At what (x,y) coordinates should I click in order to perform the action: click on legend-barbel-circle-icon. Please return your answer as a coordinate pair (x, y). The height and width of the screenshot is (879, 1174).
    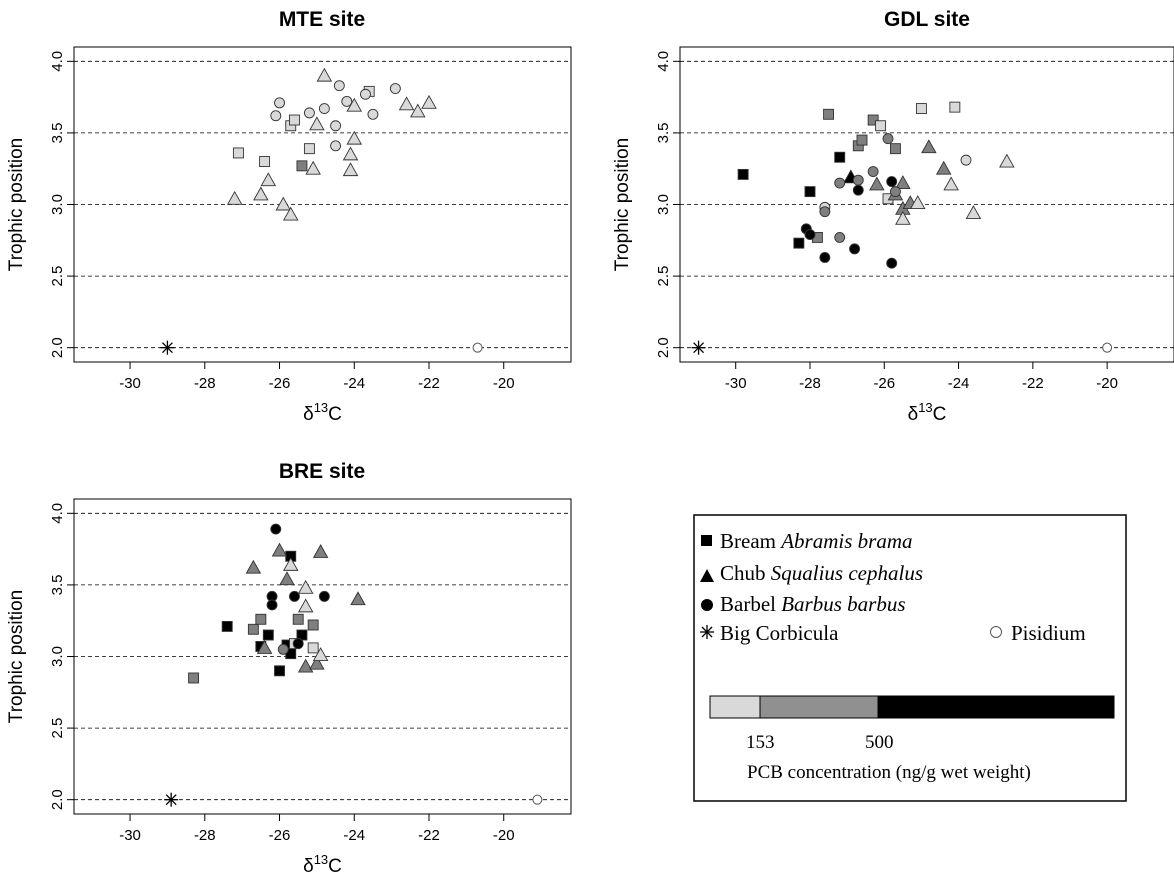
    Looking at the image, I should click on (707, 605).